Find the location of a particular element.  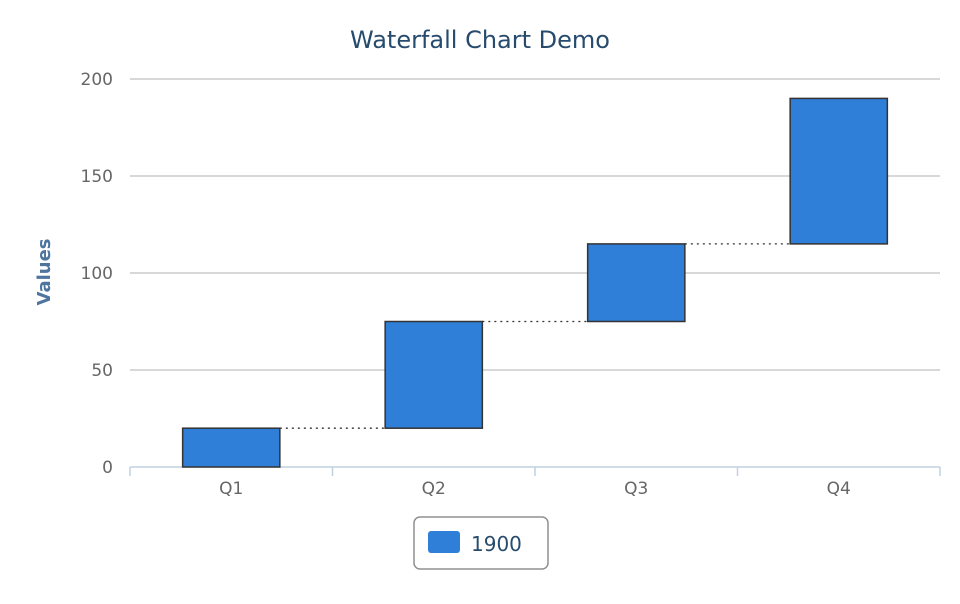

legend-box is located at coordinates (481, 543).